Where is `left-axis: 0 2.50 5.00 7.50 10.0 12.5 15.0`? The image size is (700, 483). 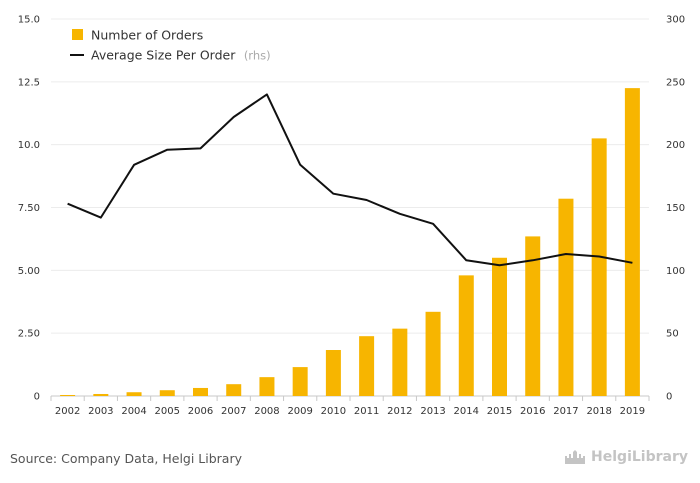
left-axis: 0 2.50 5.00 7.50 10.0 12.5 15.0 is located at coordinates (29, 209).